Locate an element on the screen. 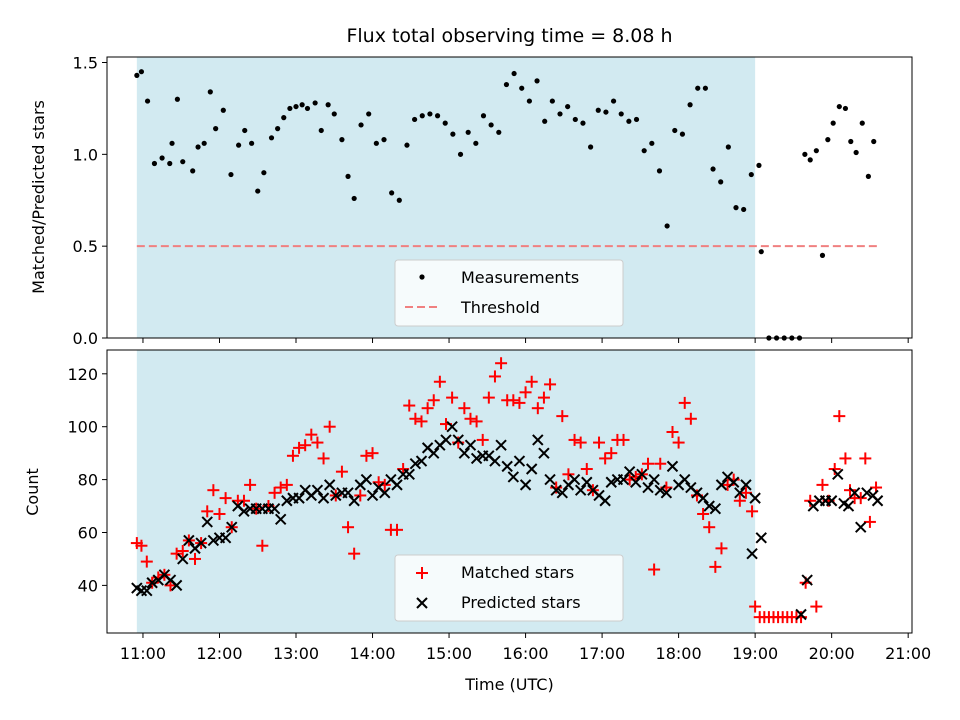  y-tick-label: 0.0 is located at coordinates (85, 338).